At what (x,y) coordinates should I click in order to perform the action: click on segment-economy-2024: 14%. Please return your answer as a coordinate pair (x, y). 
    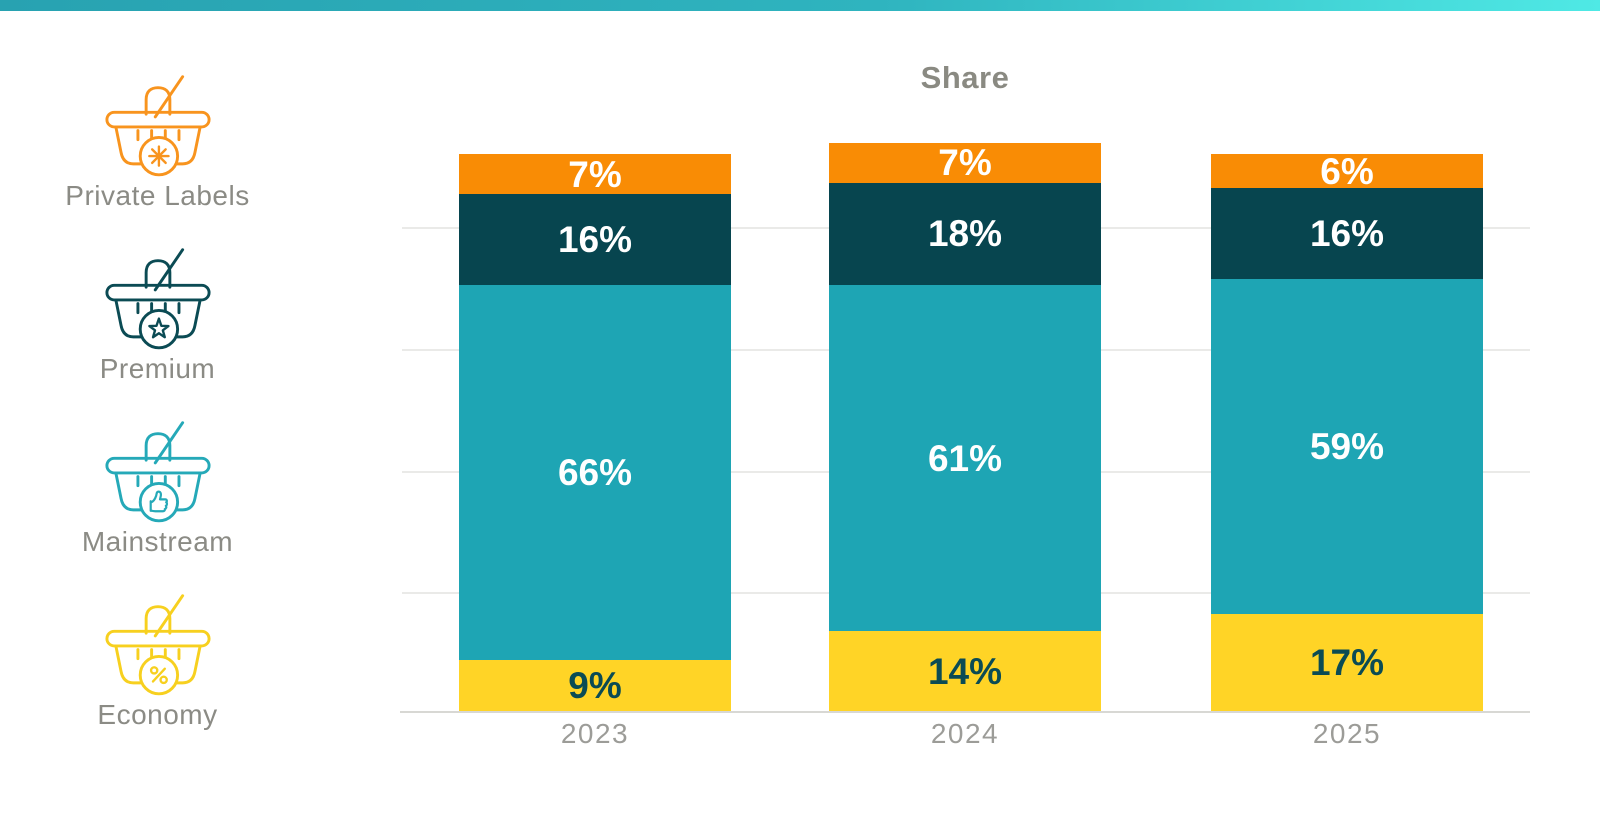
    Looking at the image, I should click on (965, 671).